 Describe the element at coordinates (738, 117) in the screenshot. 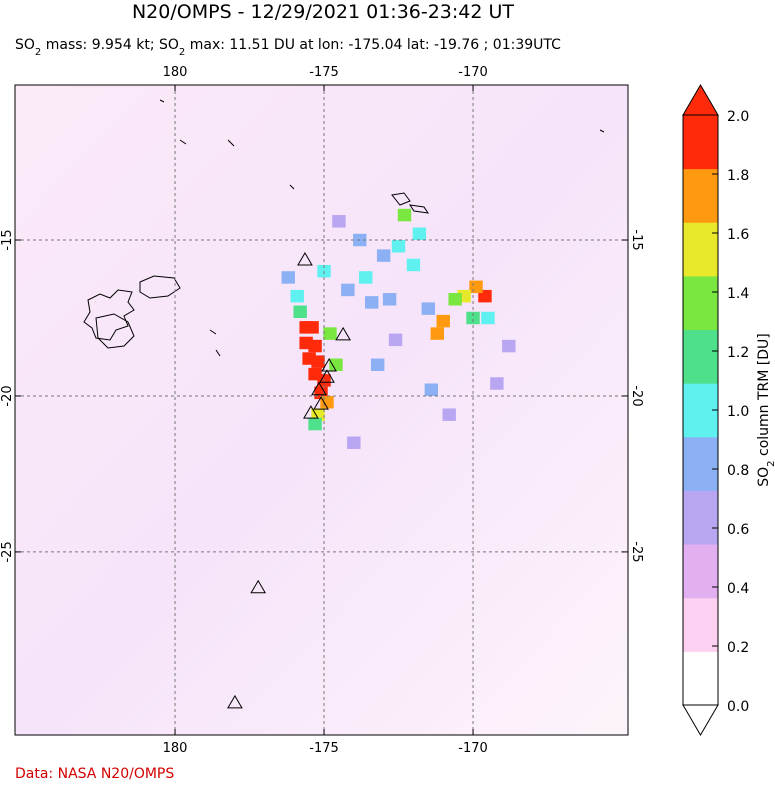

I see `colorbar-tick-label: 2.0` at that location.